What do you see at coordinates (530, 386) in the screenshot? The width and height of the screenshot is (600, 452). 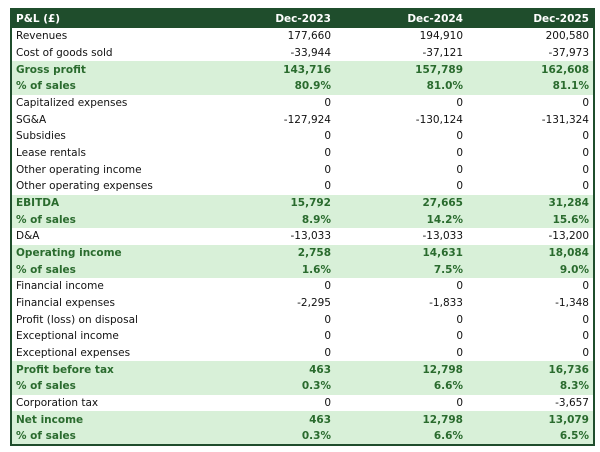 I see `value-cell: 8.3%` at bounding box center [530, 386].